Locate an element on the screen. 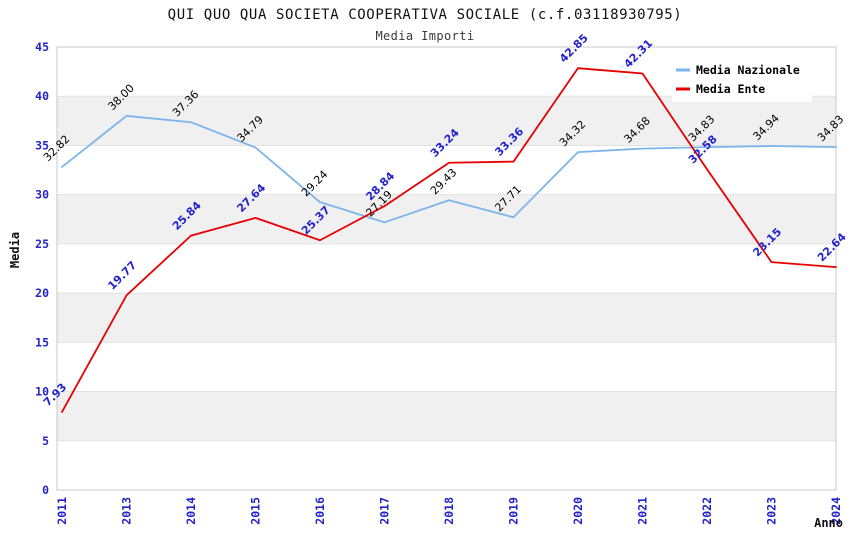 This screenshot has width=850, height=550. x-tick-label: 2022 is located at coordinates (707, 511).